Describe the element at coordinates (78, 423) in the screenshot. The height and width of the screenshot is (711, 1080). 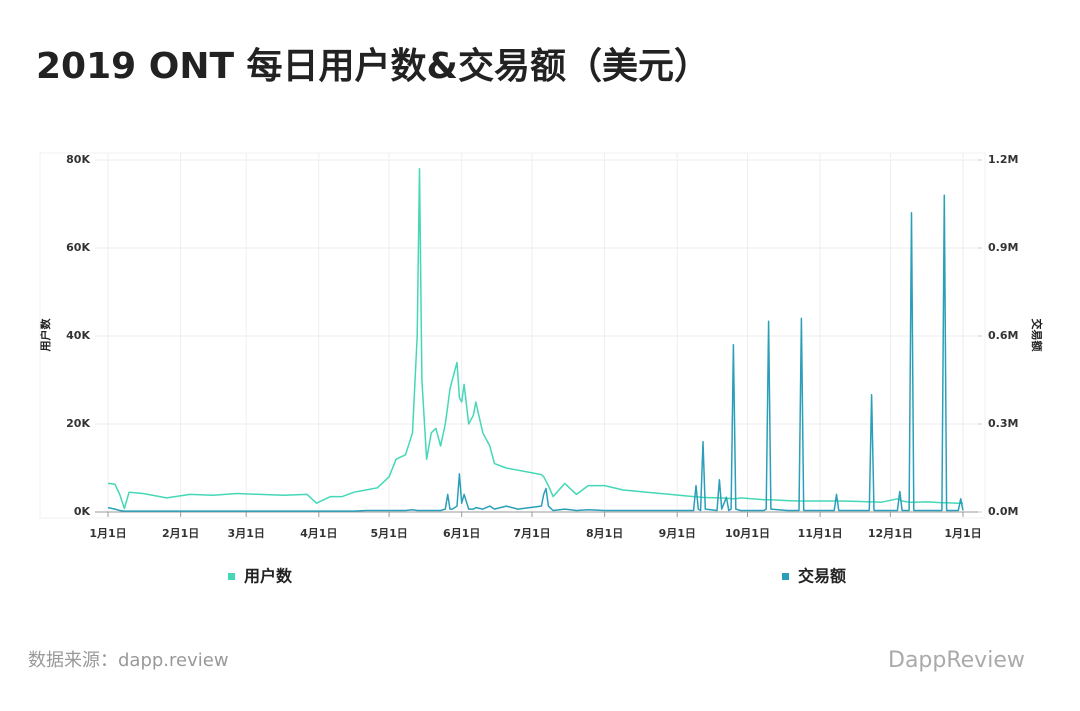
I see `y-tick-label: 20K` at that location.